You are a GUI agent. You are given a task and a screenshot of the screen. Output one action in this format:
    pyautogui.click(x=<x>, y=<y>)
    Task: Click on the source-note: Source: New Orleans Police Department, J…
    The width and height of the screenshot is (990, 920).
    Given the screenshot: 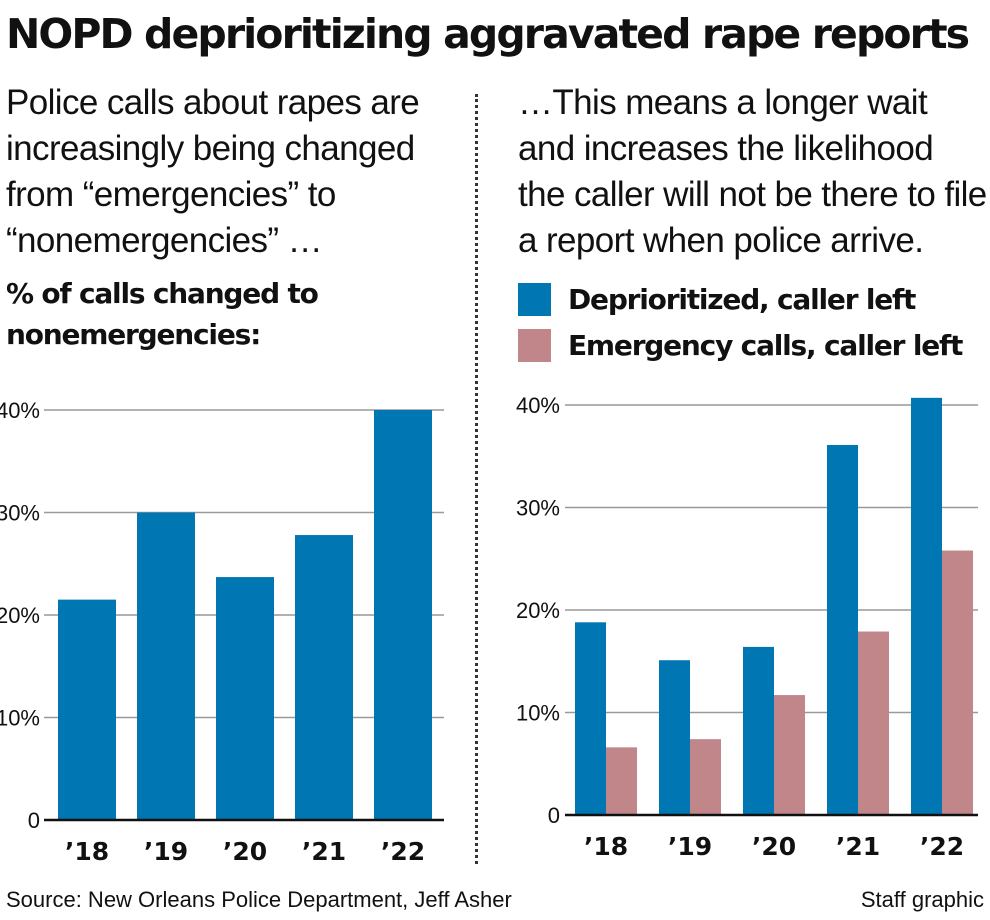 What is the action you would take?
    pyautogui.click(x=259, y=899)
    